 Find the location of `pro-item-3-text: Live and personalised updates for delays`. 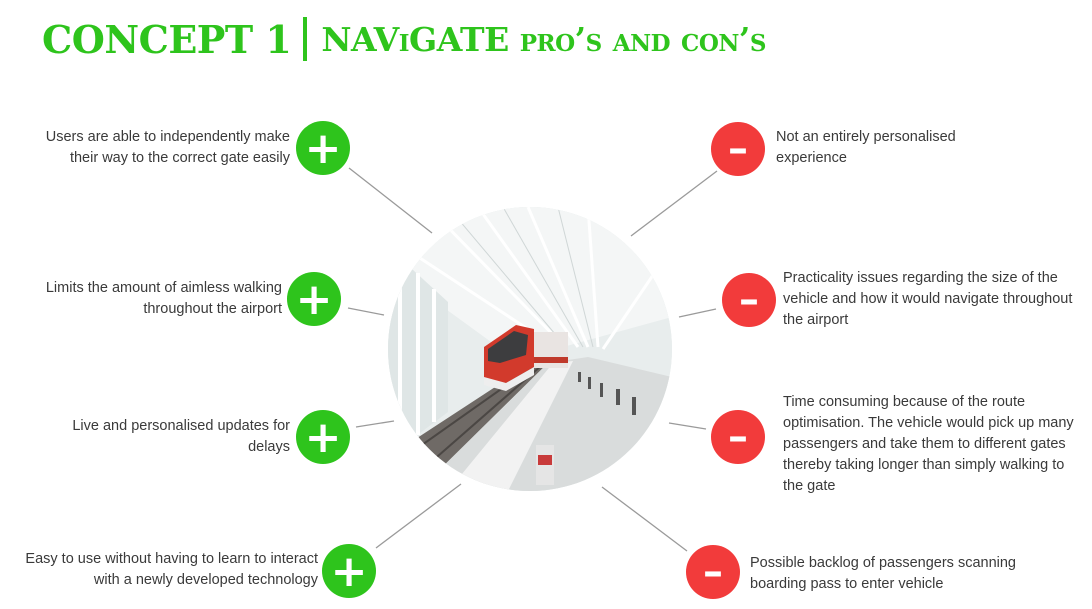

pro-item-3-text: Live and personalised updates for delays is located at coordinates (181, 436).